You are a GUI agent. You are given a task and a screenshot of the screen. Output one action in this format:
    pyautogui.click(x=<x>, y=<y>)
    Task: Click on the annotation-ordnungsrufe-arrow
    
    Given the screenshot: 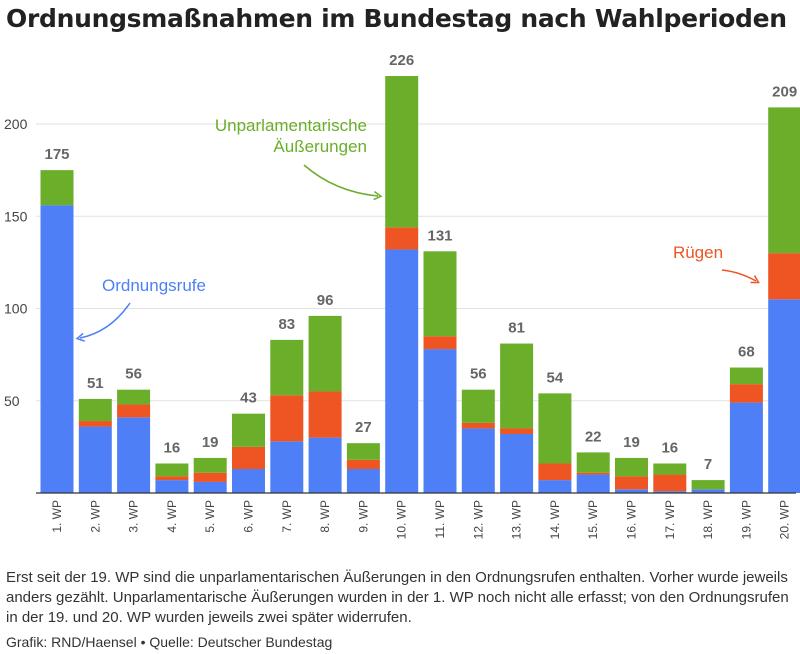 What is the action you would take?
    pyautogui.click(x=103, y=322)
    